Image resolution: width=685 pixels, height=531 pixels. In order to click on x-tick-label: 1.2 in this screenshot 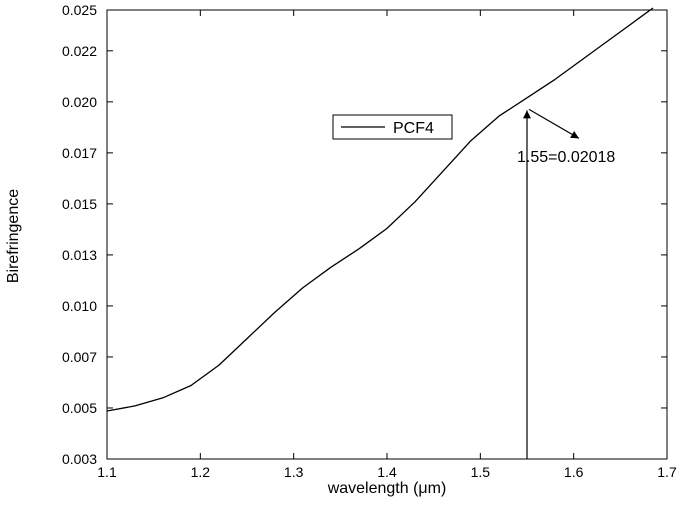, I will do `click(201, 472)`.